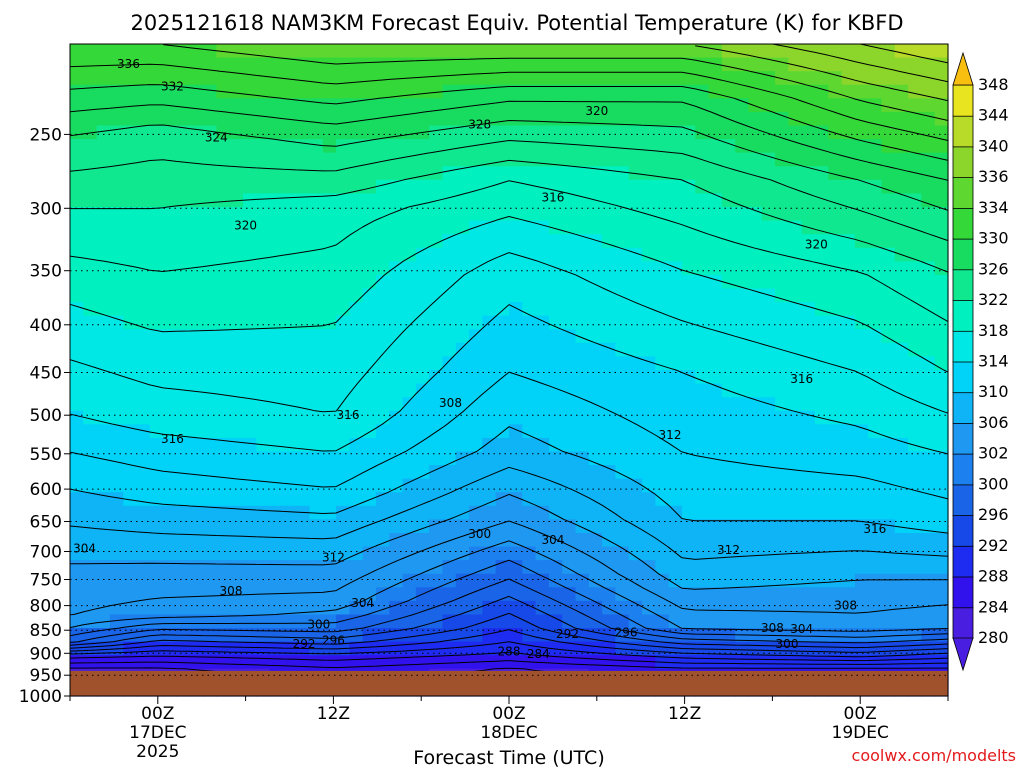 The image size is (1024, 768). What do you see at coordinates (787, 644) in the screenshot?
I see `contour-label: 300` at bounding box center [787, 644].